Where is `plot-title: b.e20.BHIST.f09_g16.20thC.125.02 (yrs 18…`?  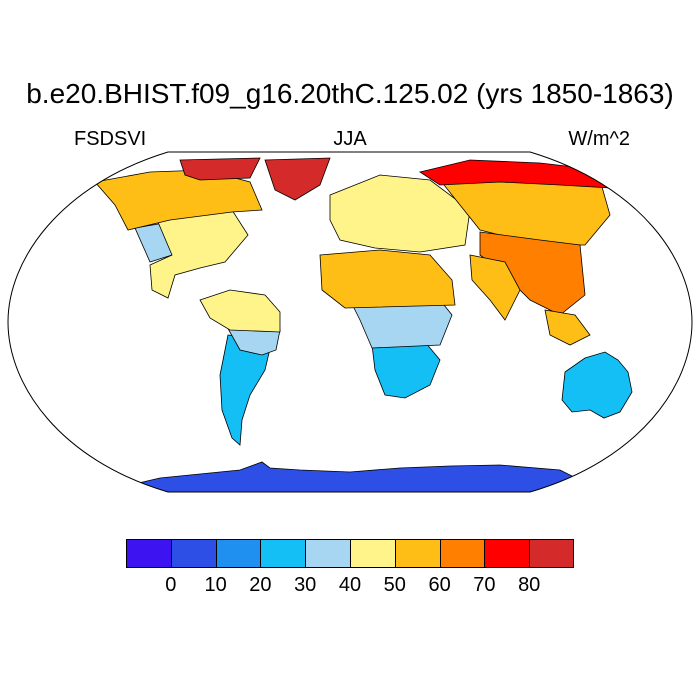 plot-title: b.e20.BHIST.f09_g16.20thC.125.02 (yrs 18… is located at coordinates (350, 93).